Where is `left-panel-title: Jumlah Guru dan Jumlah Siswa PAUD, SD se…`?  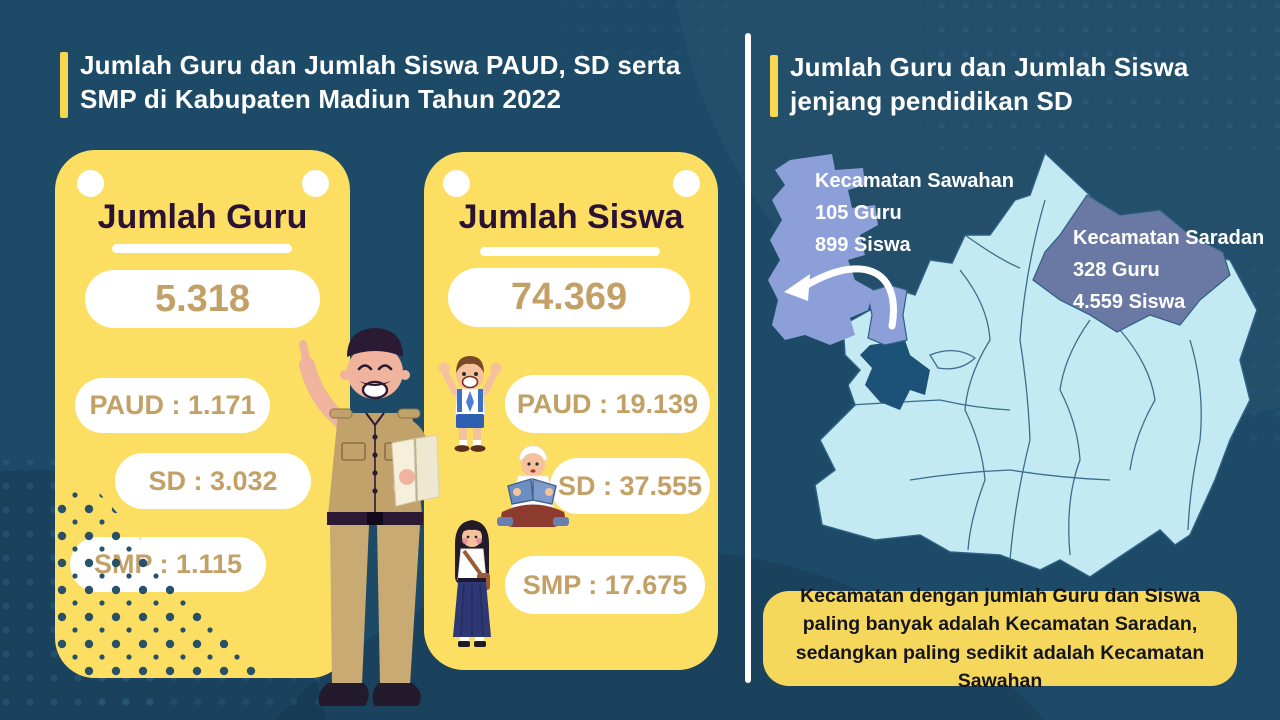
left-panel-title: Jumlah Guru dan Jumlah Siswa PAUD, SD se… is located at coordinates (380, 82).